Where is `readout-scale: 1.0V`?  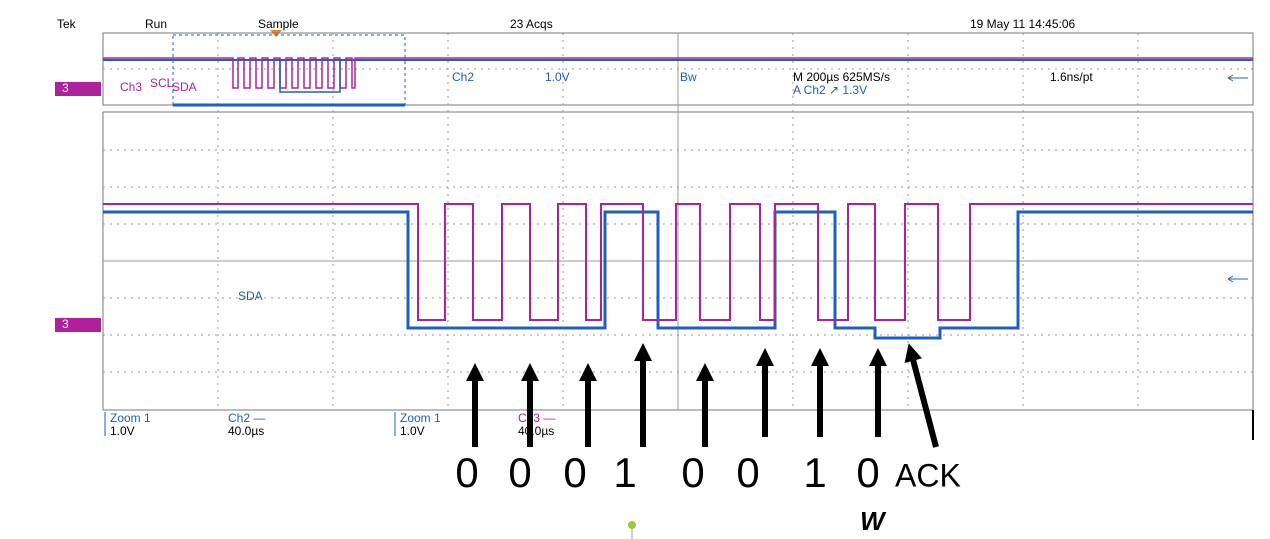 readout-scale: 1.0V is located at coordinates (557, 77).